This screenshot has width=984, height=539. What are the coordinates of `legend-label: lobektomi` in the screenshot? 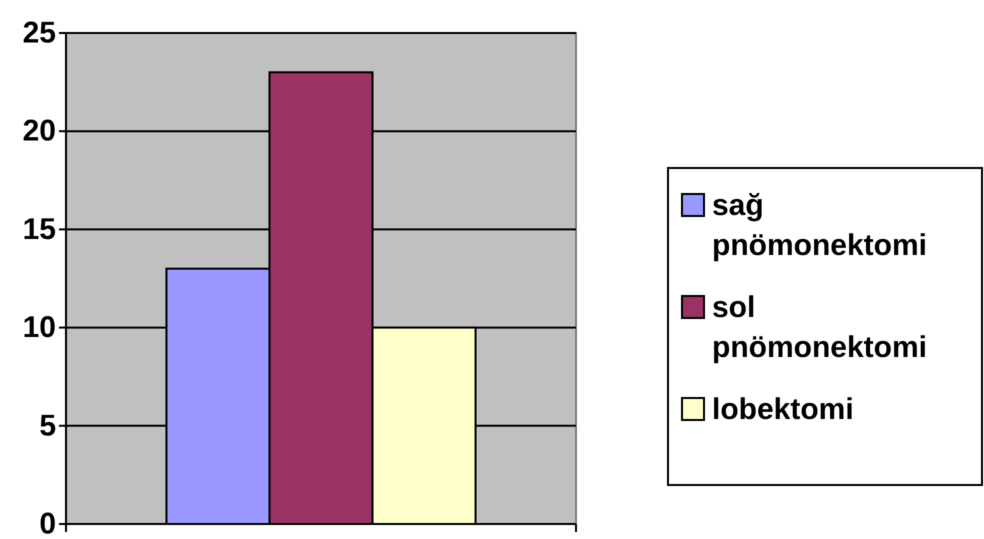 It's located at (783, 409).